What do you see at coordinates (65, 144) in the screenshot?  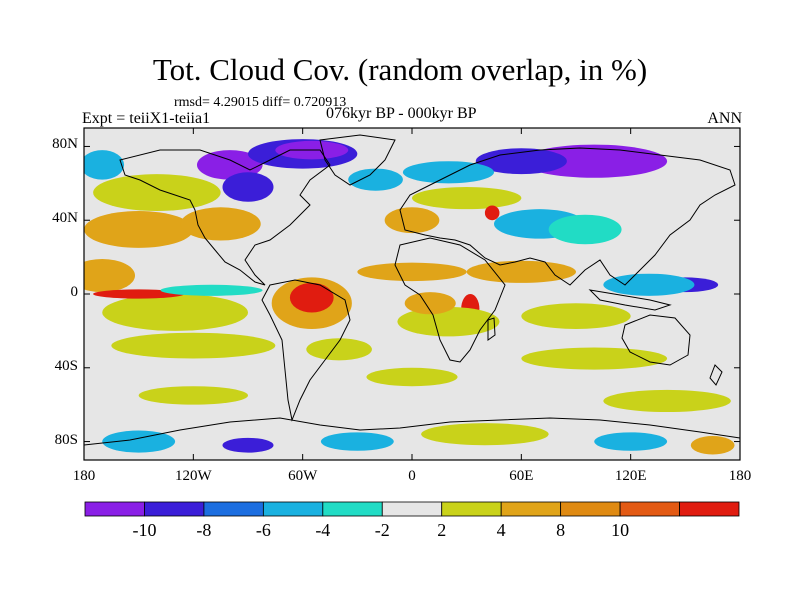 I see `y-tick-label: 80N` at bounding box center [65, 144].